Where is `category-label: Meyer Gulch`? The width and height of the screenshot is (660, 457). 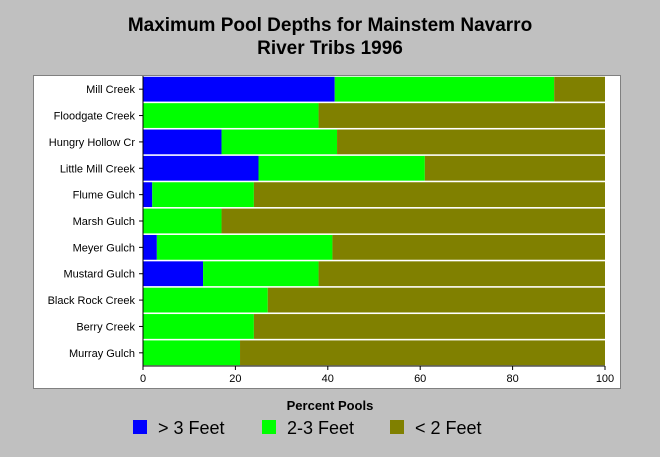
category-label: Meyer Gulch is located at coordinates (104, 248).